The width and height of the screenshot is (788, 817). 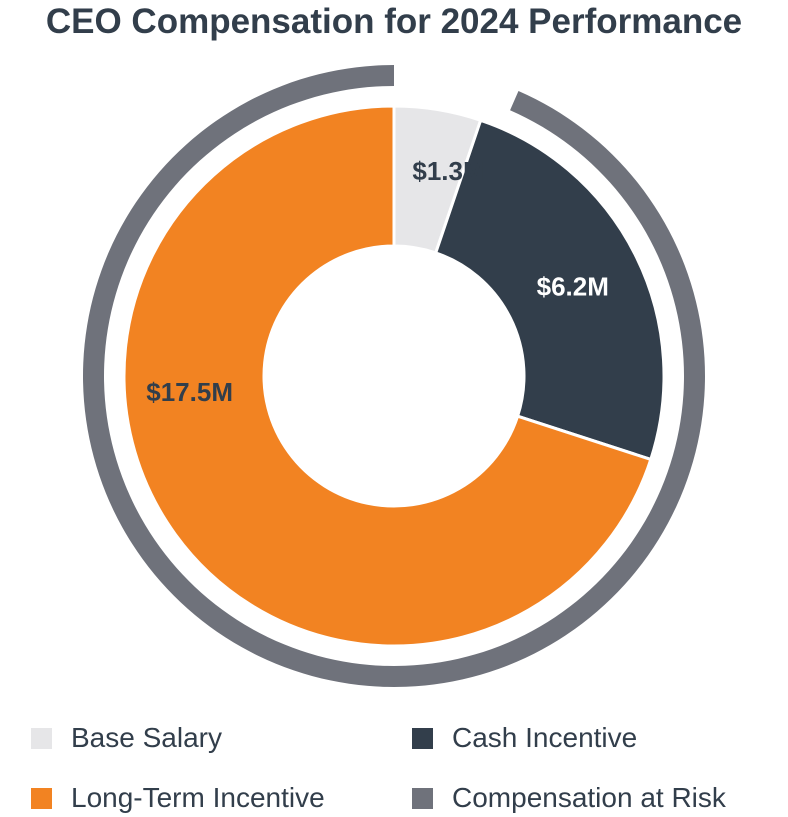 What do you see at coordinates (448, 171) in the screenshot?
I see `data-label-base-salary: $1.3M` at bounding box center [448, 171].